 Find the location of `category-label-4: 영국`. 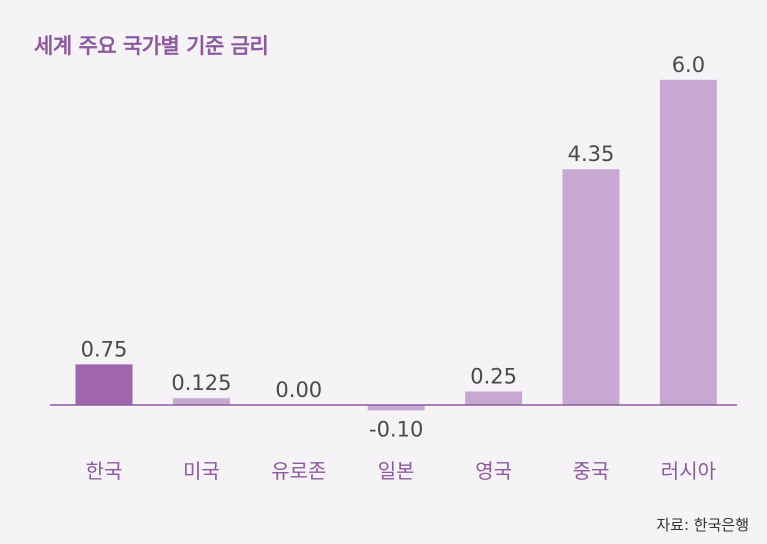

category-label-4: 영국 is located at coordinates (493, 471).